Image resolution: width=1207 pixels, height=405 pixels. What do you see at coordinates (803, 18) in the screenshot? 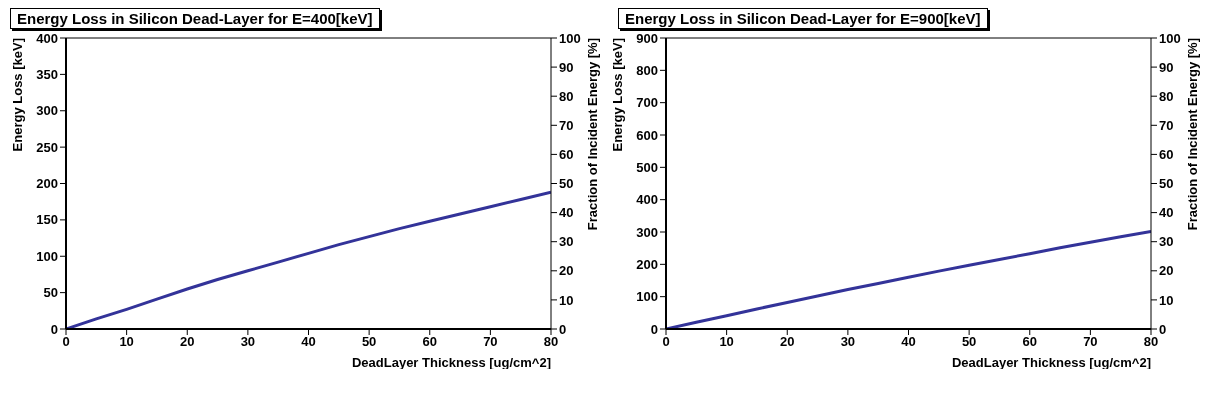
I see `chart-title: Energy Loss in Silicon Dead-Layer for E=900[keV]` at bounding box center [803, 18].